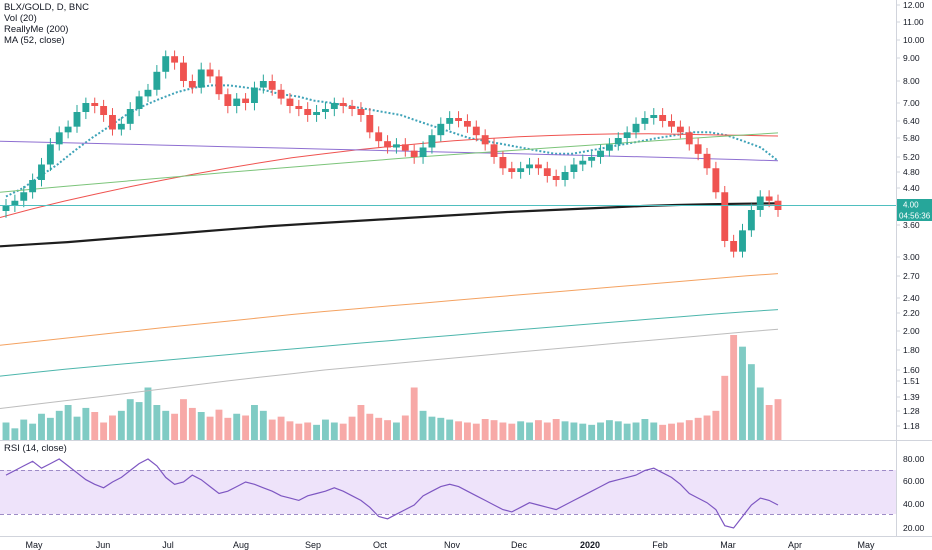 The image size is (932, 550). What do you see at coordinates (34, 40) in the screenshot?
I see `indicator-ma-label: MA (52, close)` at bounding box center [34, 40].